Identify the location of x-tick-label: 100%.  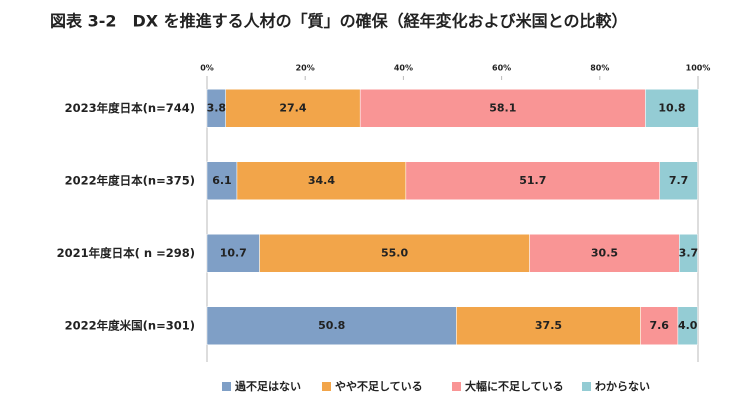
(698, 68).